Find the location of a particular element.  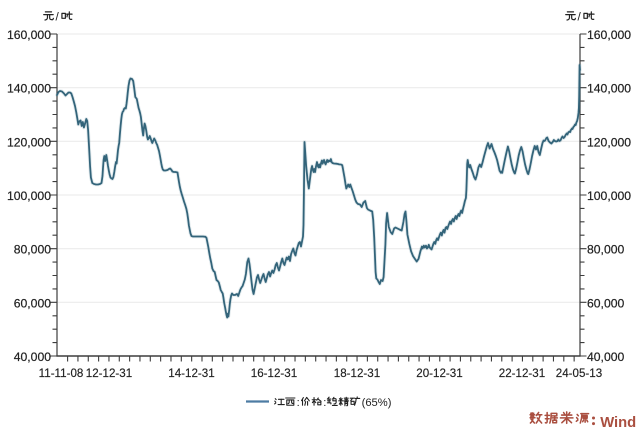

svg-text: 11-11-08 is located at coordinates (61, 373).